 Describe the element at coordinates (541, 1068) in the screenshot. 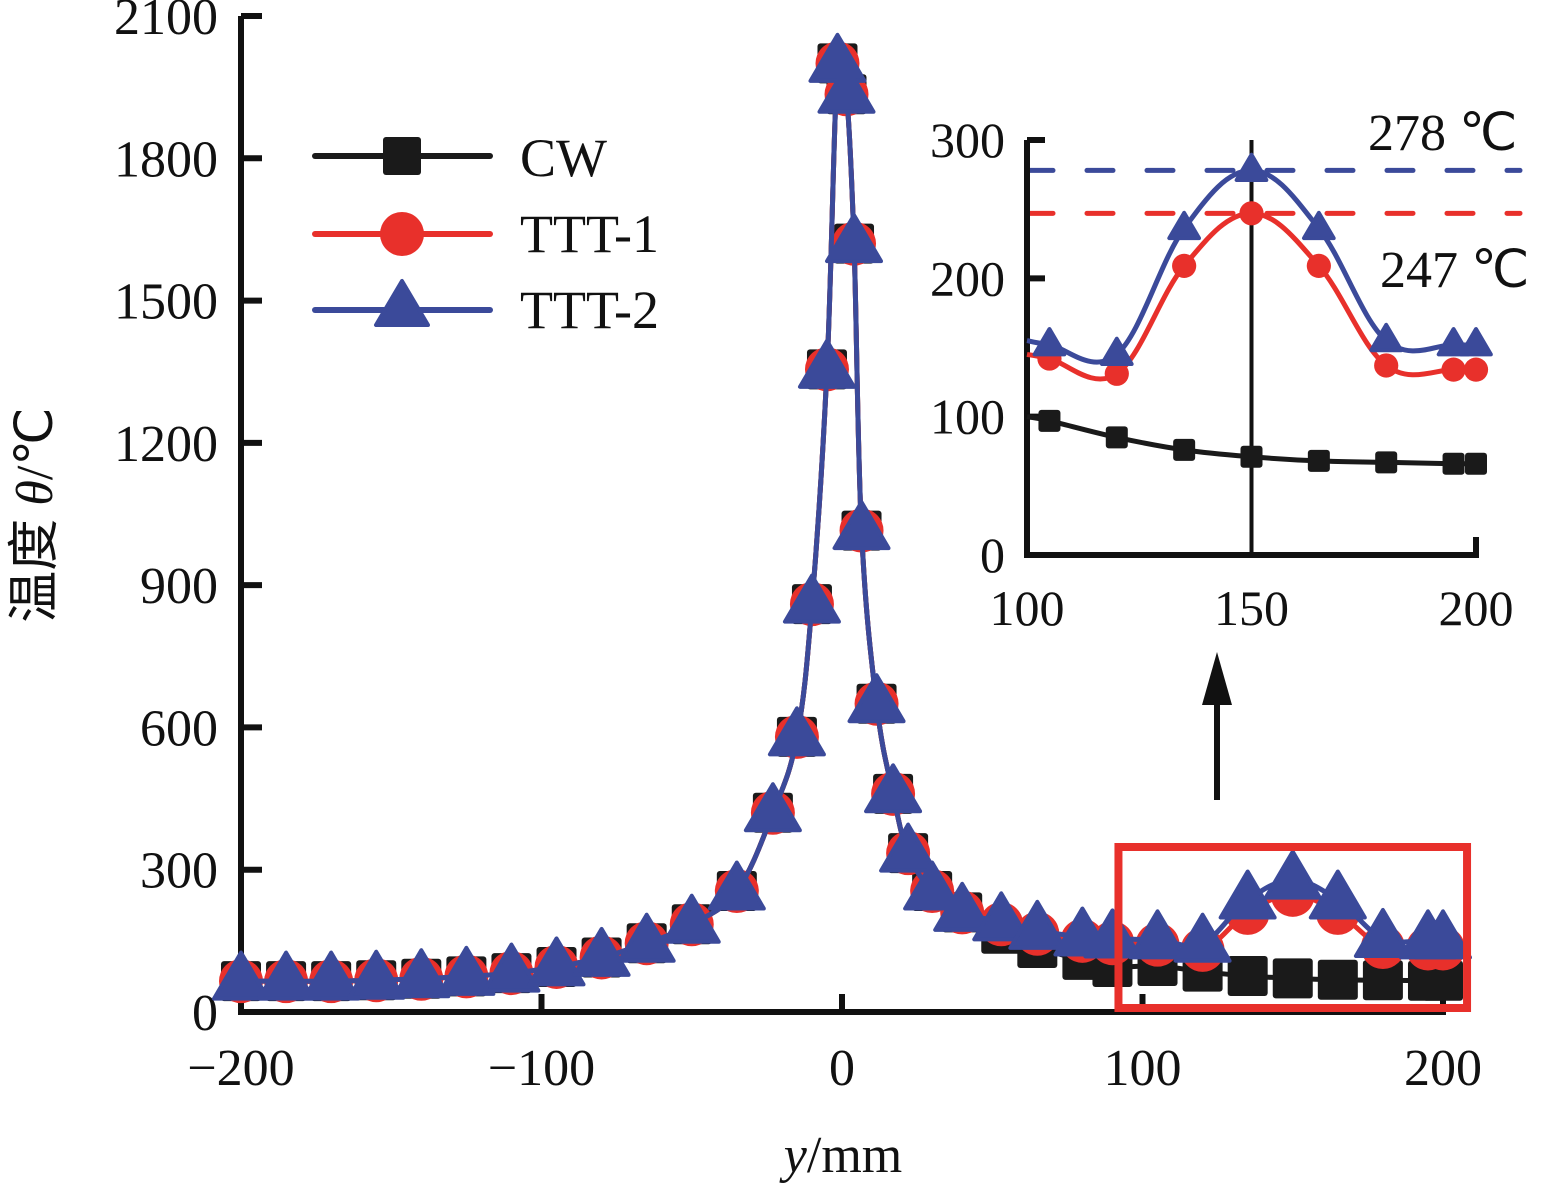

I see `x-tick-label: −100` at that location.